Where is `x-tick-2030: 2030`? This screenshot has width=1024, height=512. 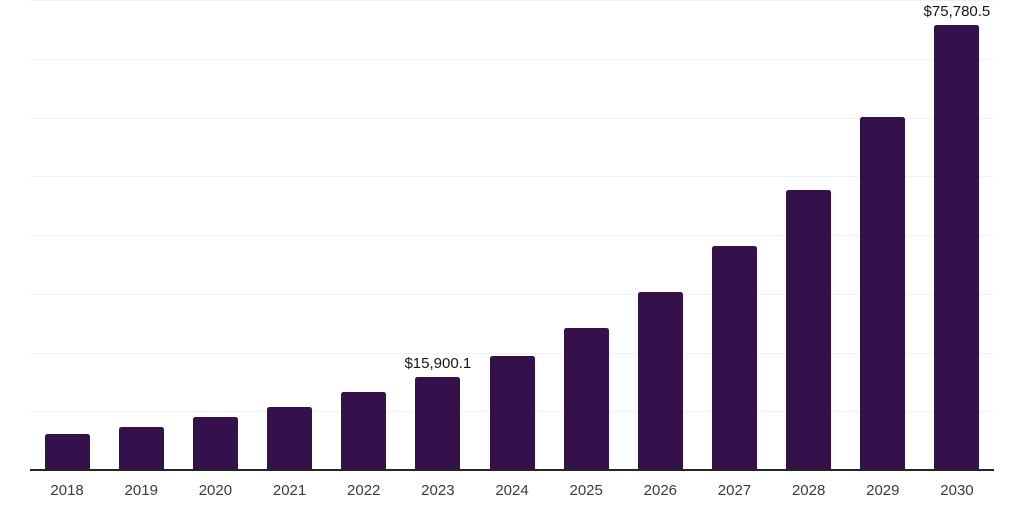 x-tick-2030: 2030 is located at coordinates (957, 490).